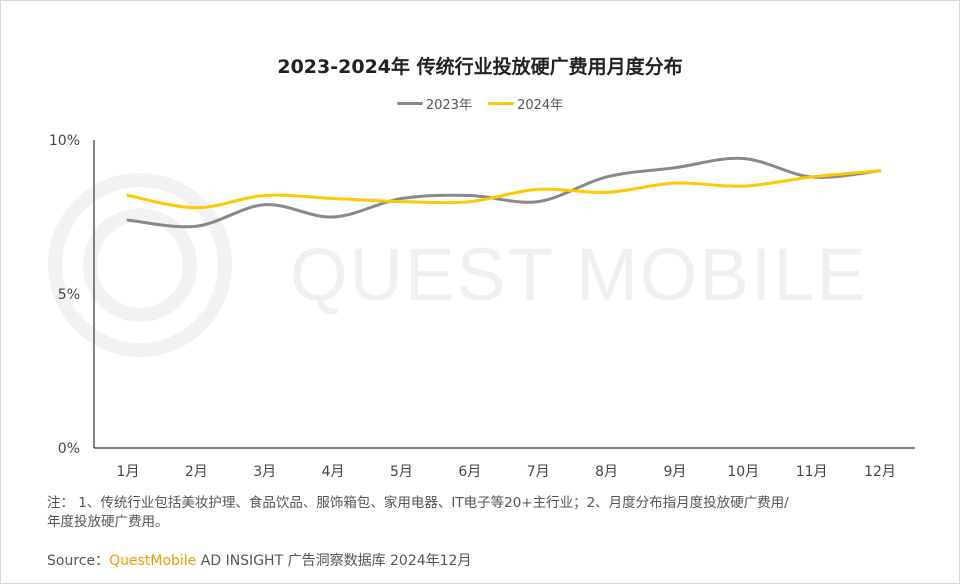 This screenshot has width=960, height=584. What do you see at coordinates (64, 141) in the screenshot?
I see `y-tick-label: 10%` at bounding box center [64, 141].